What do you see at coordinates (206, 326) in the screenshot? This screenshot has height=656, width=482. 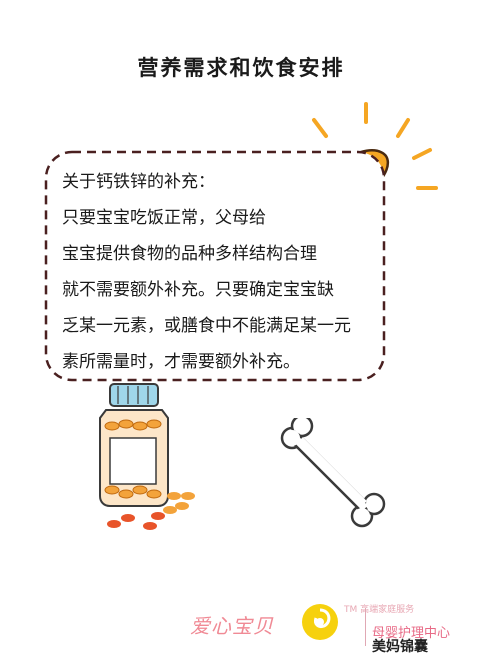 I see `card-line: 乏某一元素，或膳食中不能满足某一元` at bounding box center [206, 326].